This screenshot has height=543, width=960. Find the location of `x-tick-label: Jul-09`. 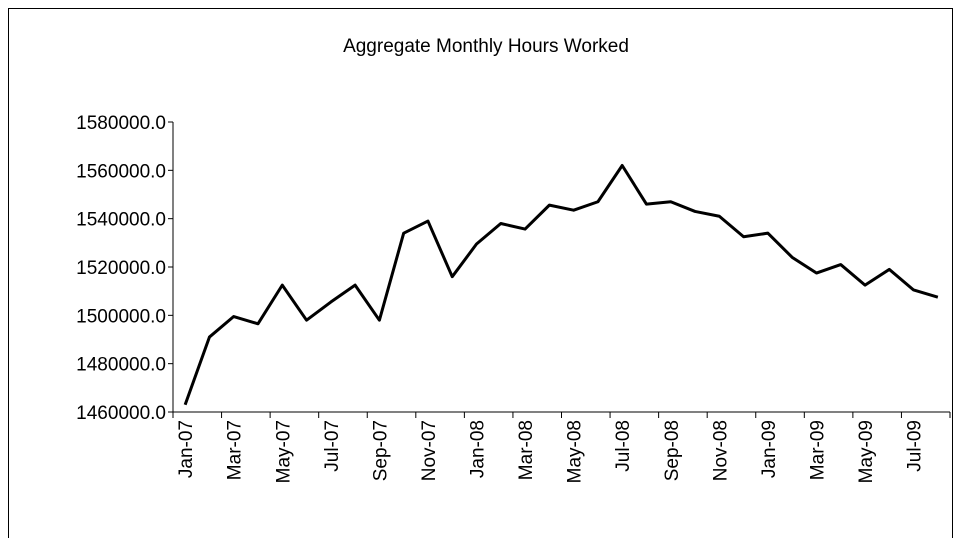

x-tick-label: Jul-09 is located at coordinates (915, 446).